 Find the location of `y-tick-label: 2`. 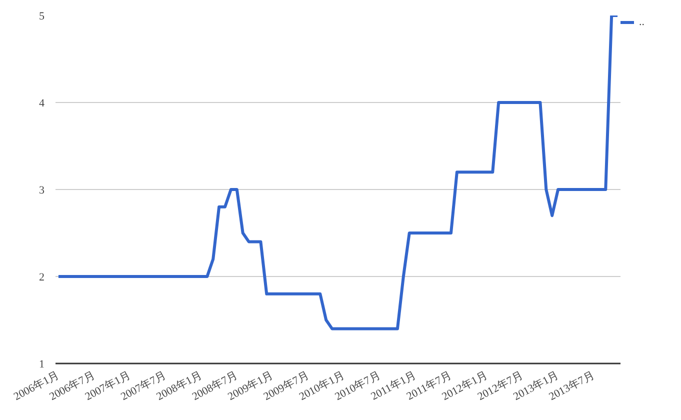

y-tick-label: 2 is located at coordinates (41, 278).